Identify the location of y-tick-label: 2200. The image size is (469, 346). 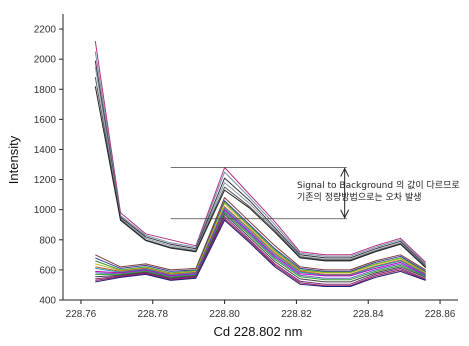
(45, 30).